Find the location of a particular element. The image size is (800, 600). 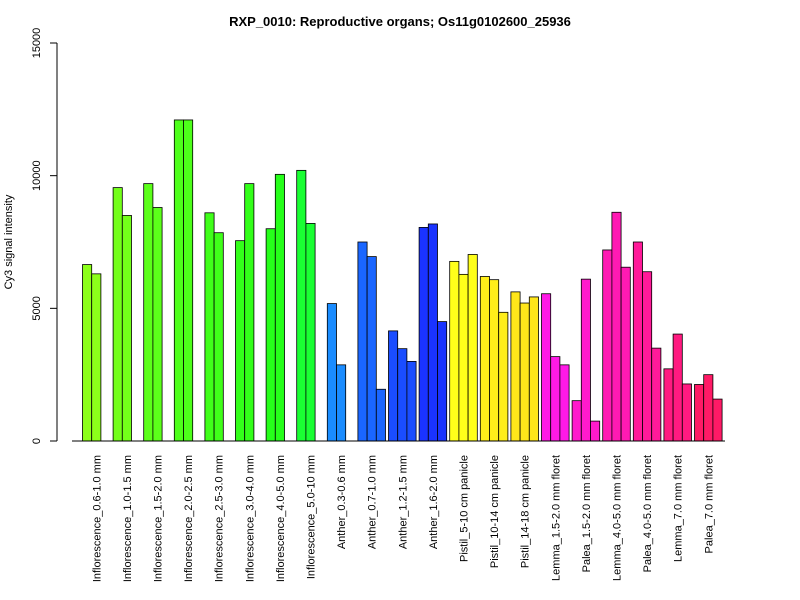

x-tick-label: Lemma_4.0-5.0 mm floret is located at coordinates (618, 518).